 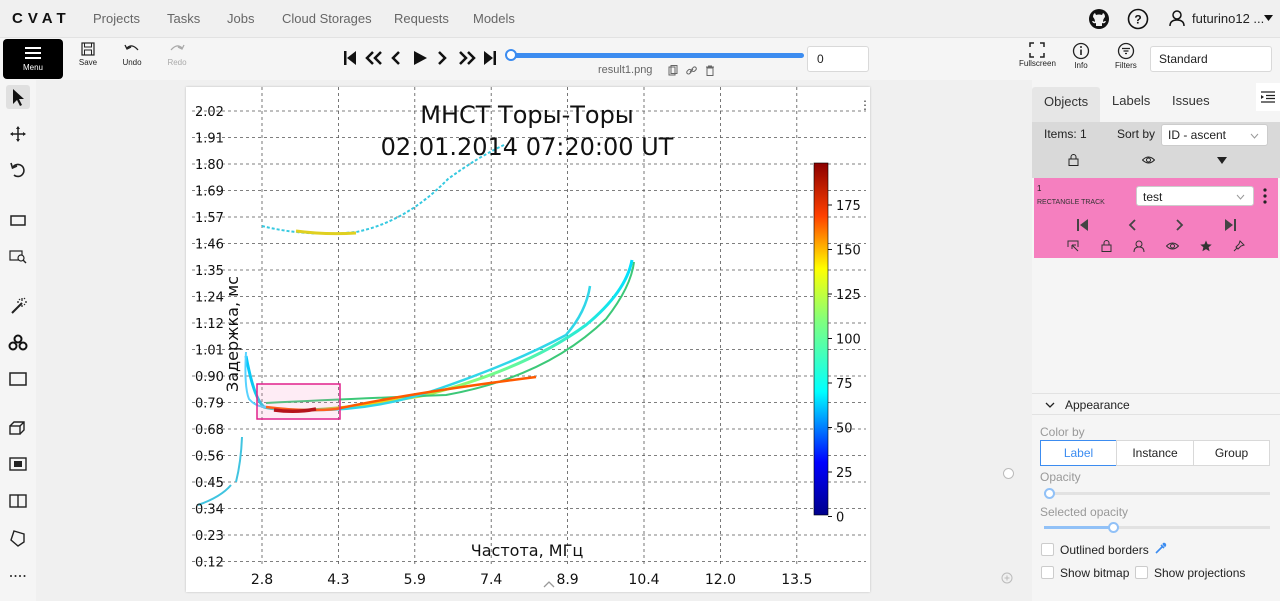 I want to click on annotation-toolbar: Menu Save Undo Redo, so click(x=640, y=59).